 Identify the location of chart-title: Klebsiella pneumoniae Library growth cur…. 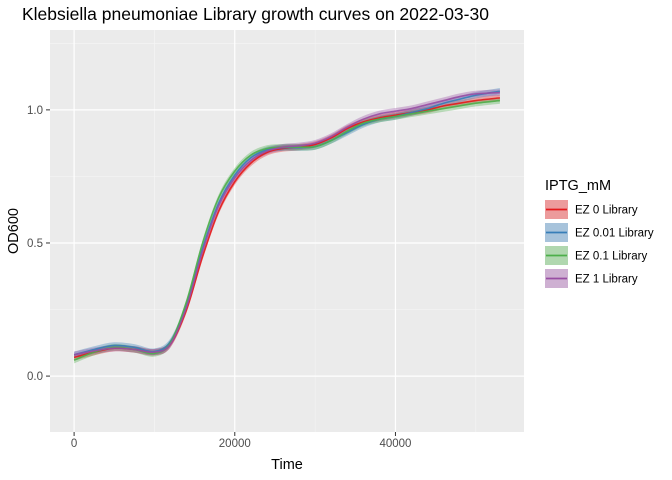
(255, 14).